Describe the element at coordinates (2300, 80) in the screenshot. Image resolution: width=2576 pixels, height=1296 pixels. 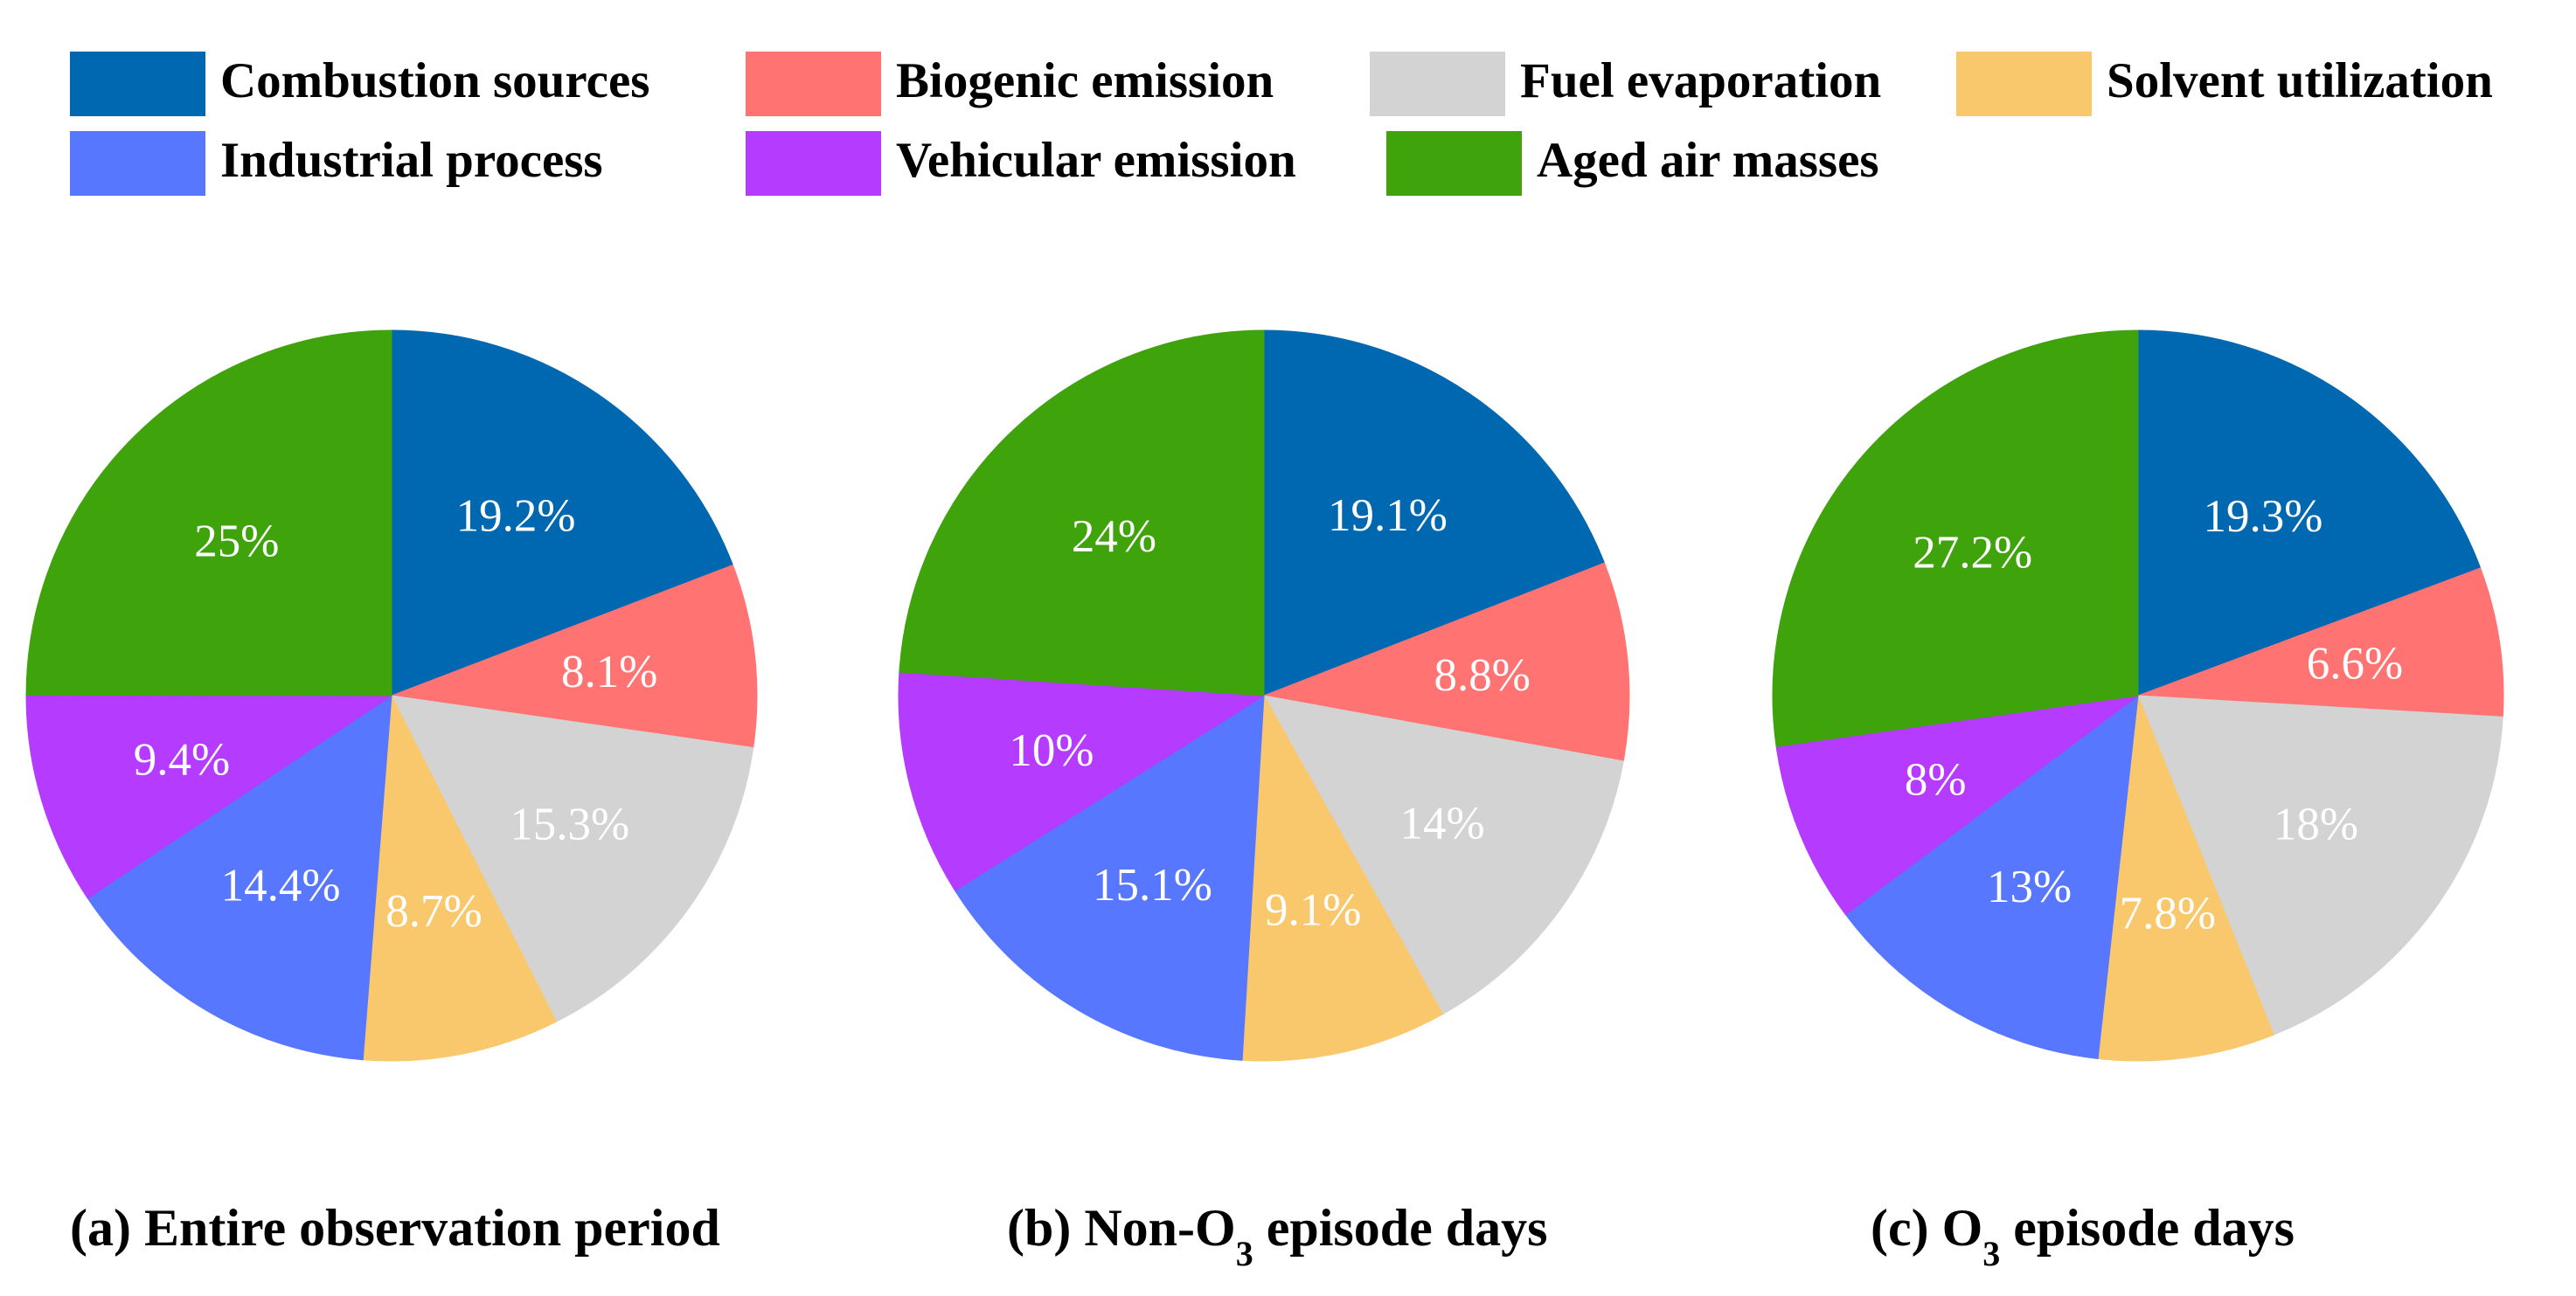
I see `legend-label: Solvent utilization` at that location.